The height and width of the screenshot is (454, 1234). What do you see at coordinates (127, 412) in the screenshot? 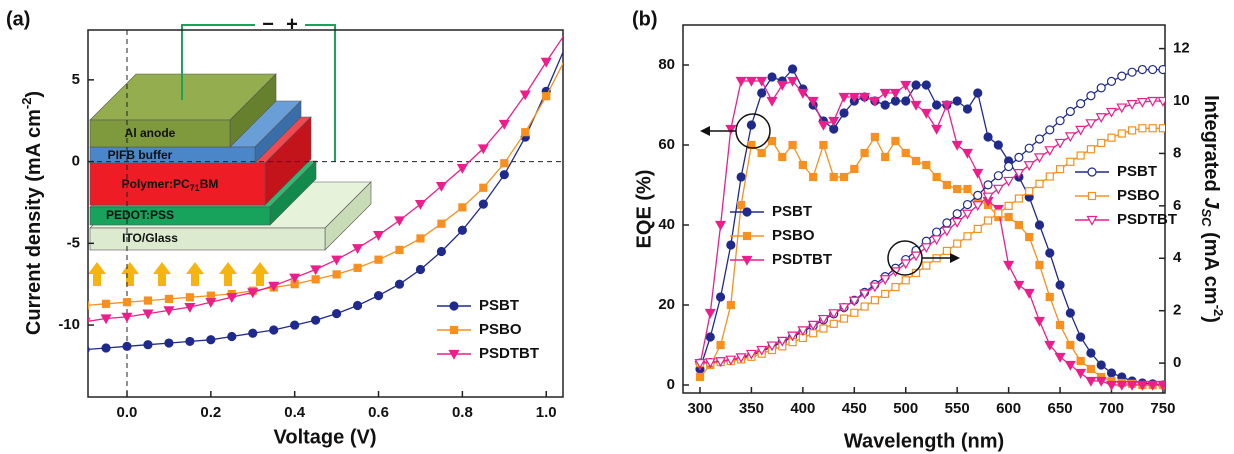
I see `x-tick-label: 0.0` at bounding box center [127, 412].